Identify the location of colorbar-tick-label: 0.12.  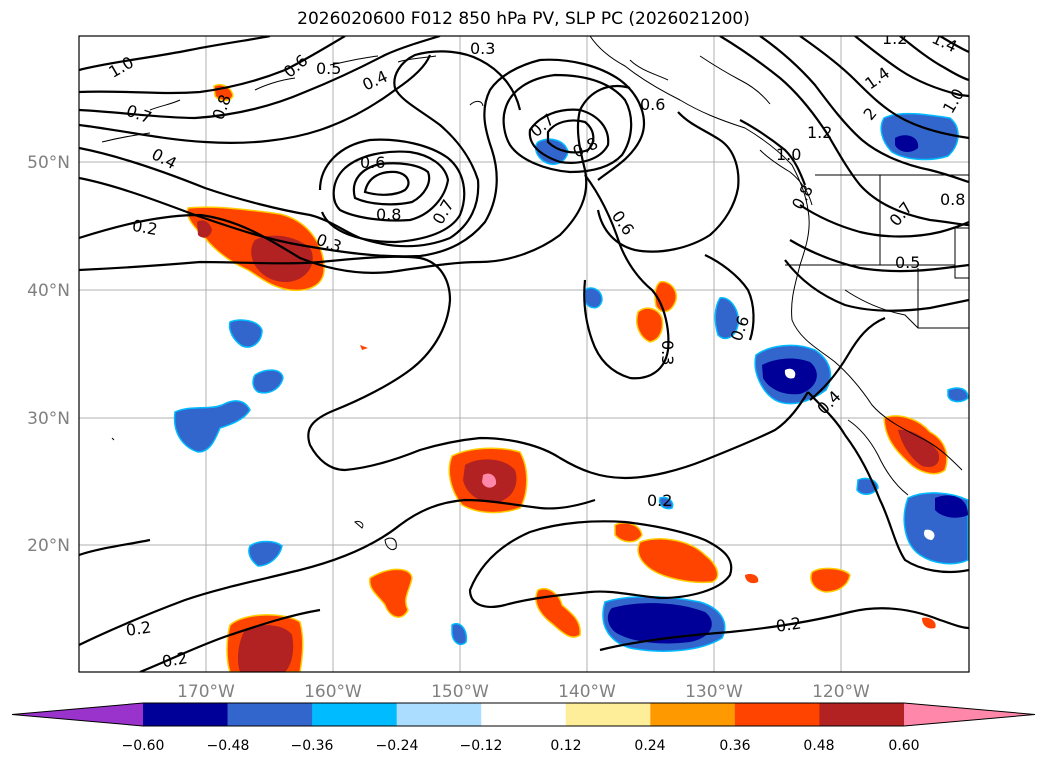
(565, 746).